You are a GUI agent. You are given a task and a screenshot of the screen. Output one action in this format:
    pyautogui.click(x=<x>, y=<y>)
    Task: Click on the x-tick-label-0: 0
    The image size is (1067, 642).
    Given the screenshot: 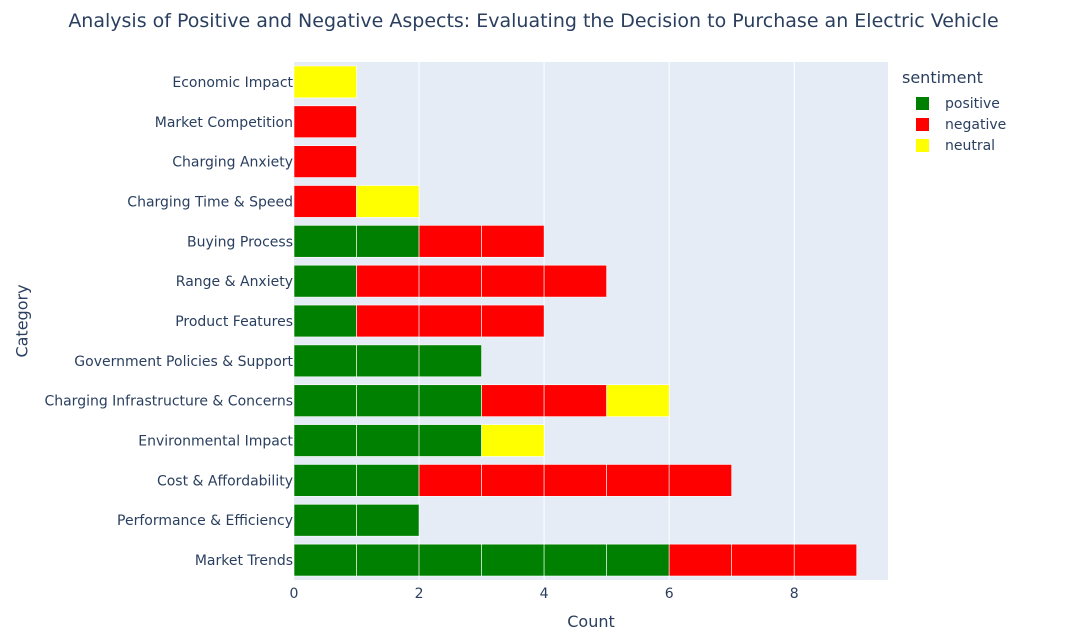 What is the action you would take?
    pyautogui.click(x=294, y=594)
    